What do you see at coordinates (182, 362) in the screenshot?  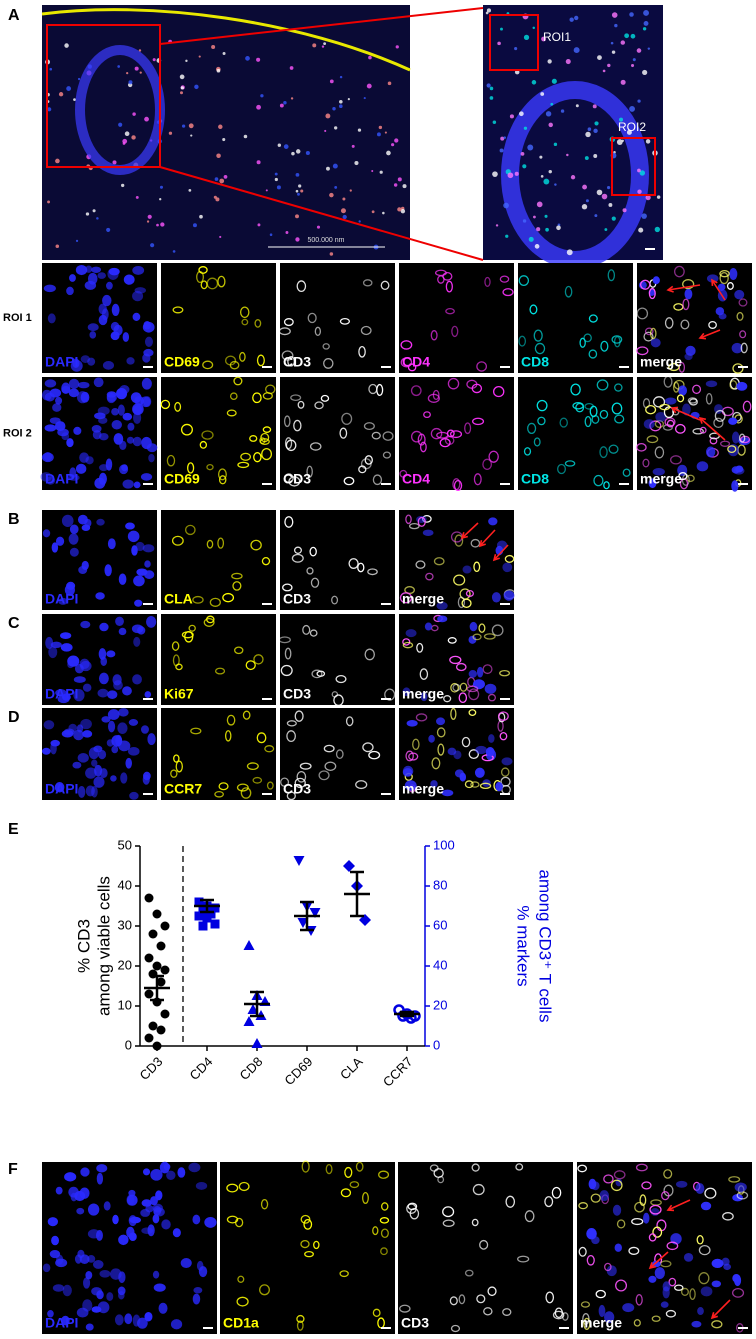 I see `channel-label: CD69` at bounding box center [182, 362].